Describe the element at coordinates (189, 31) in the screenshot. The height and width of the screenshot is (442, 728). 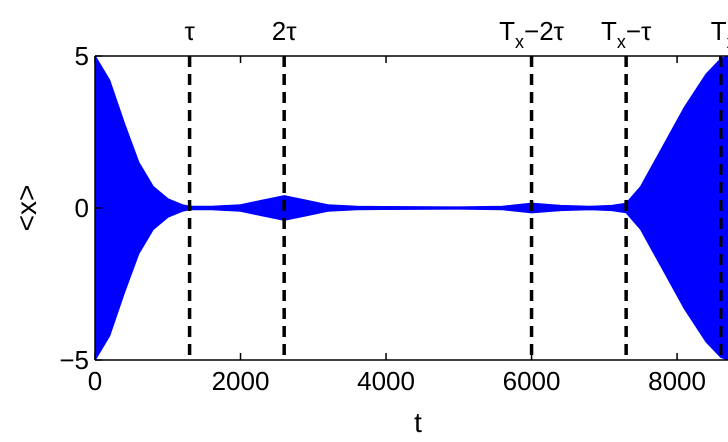
I see `marker-label-0: τ` at that location.